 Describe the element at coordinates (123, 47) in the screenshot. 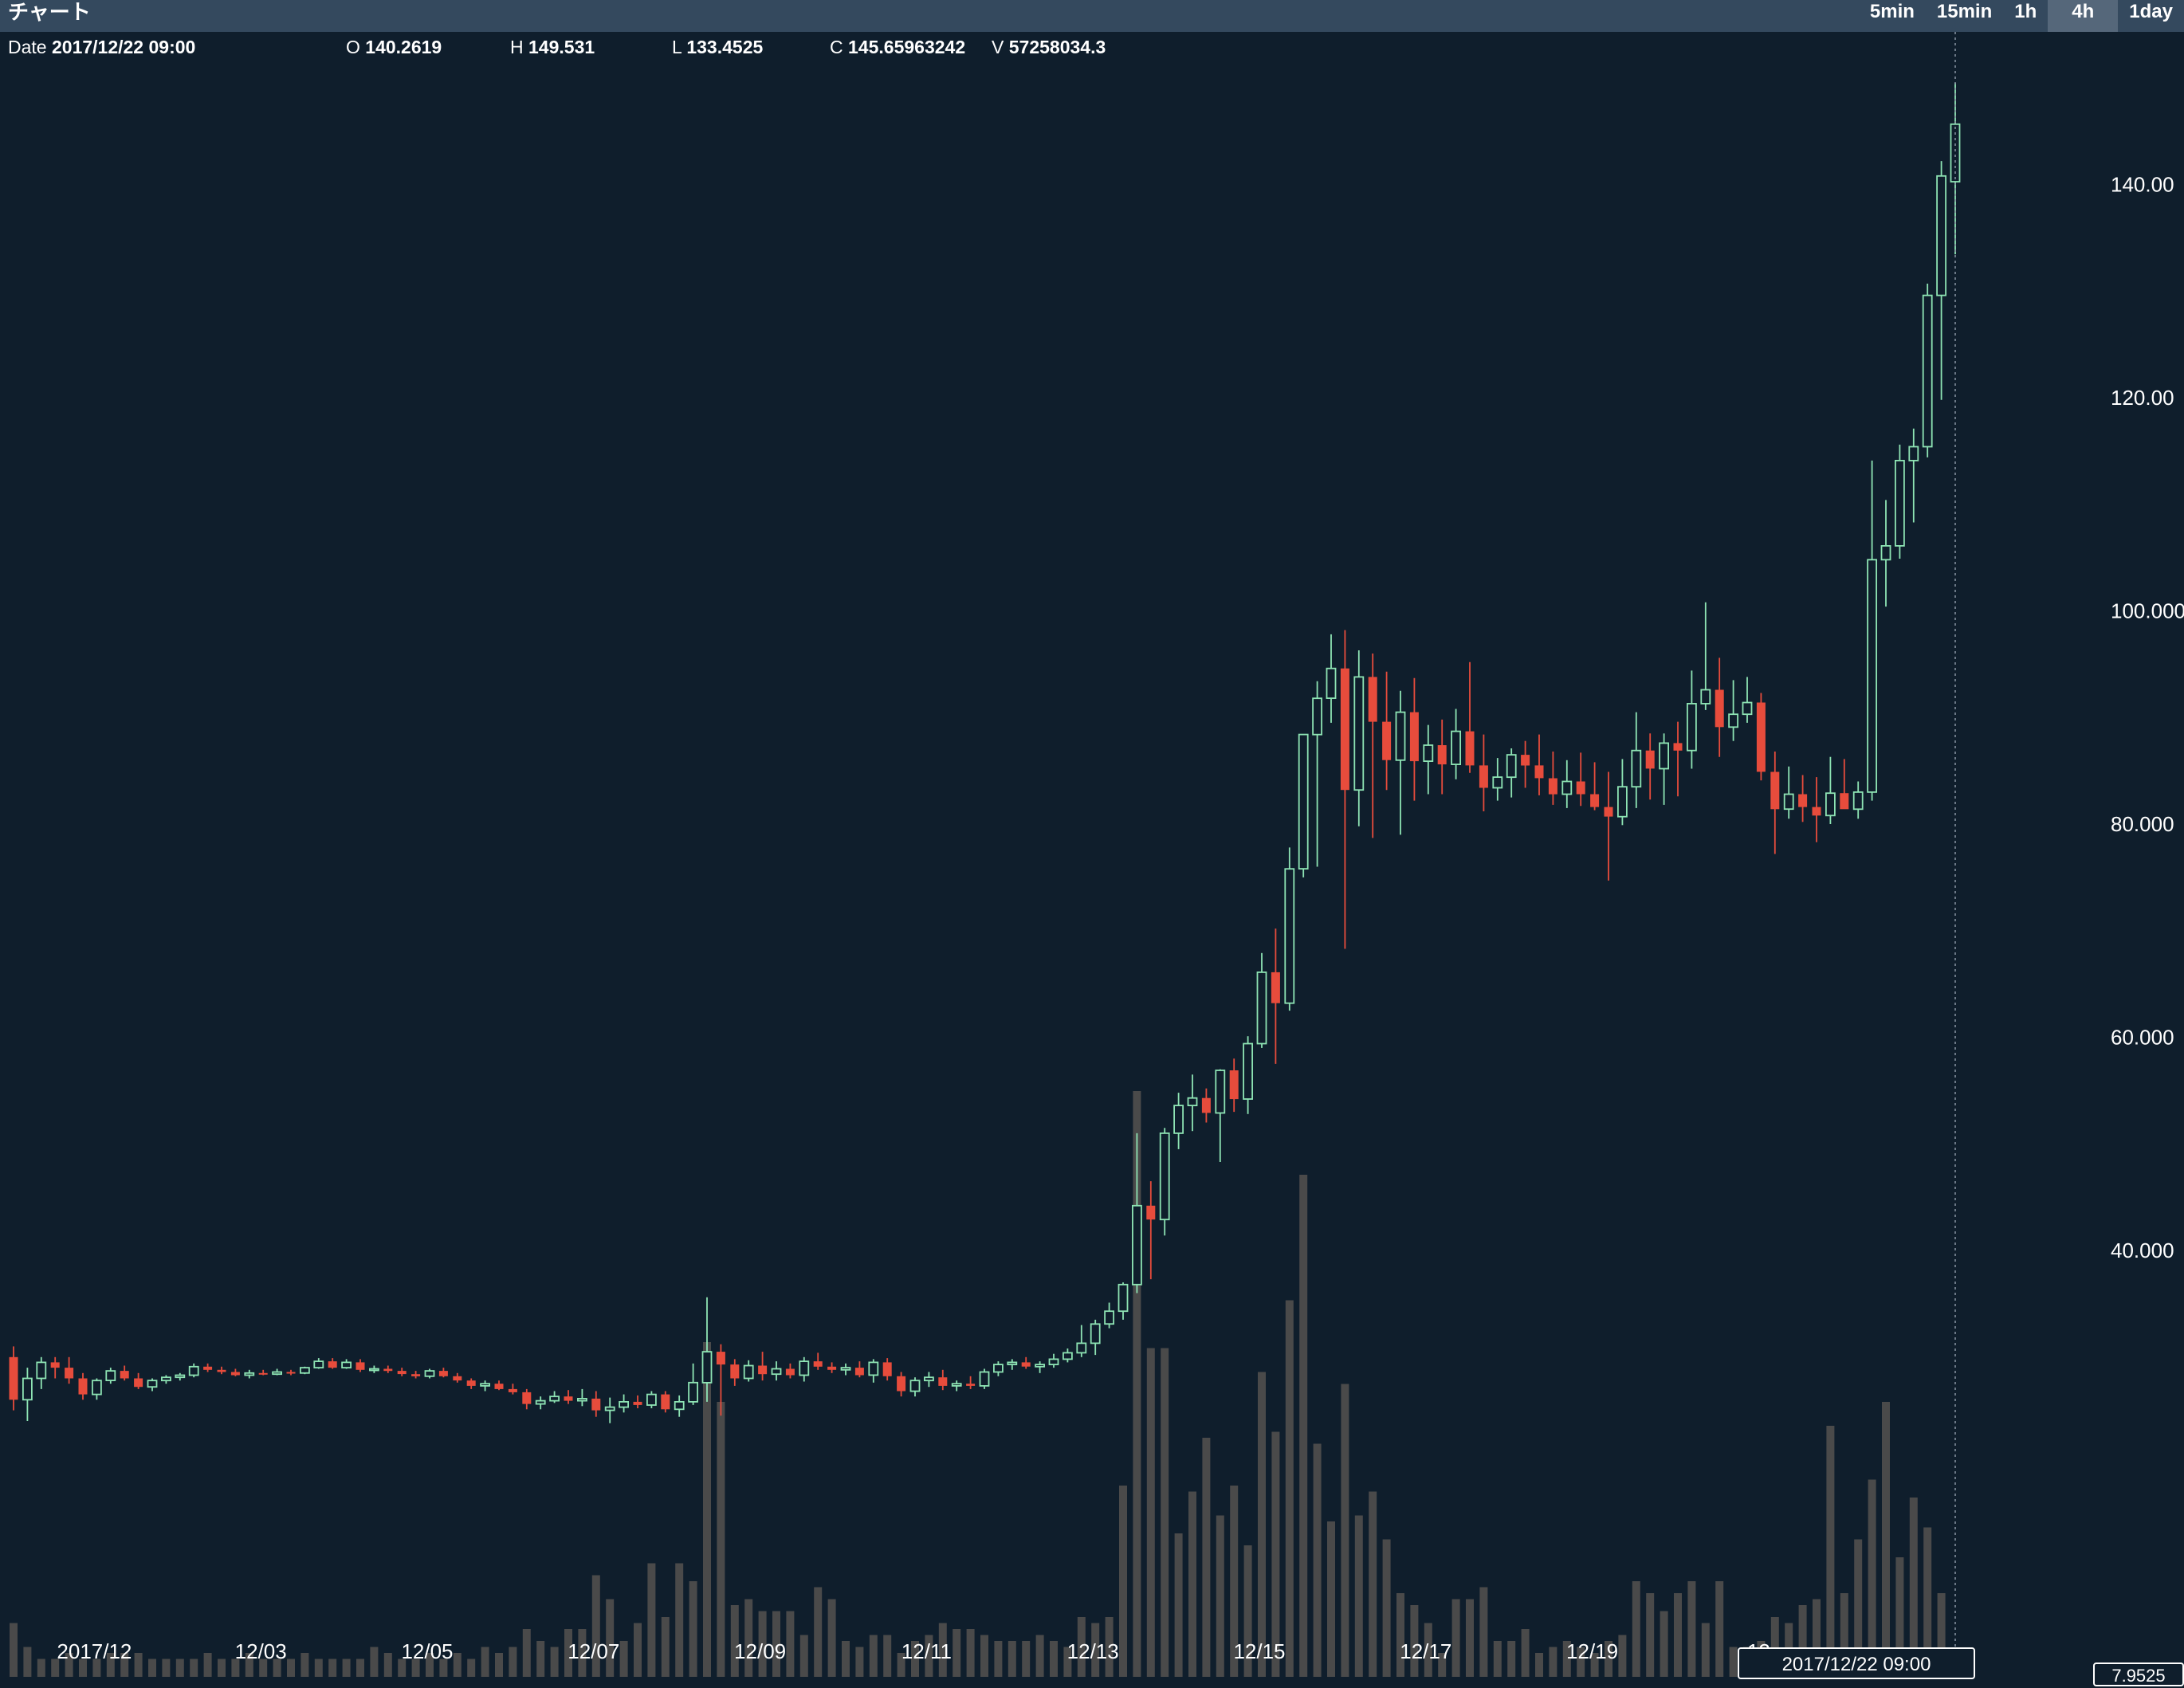

I see `date-value: 2017/12/22 09:00` at that location.